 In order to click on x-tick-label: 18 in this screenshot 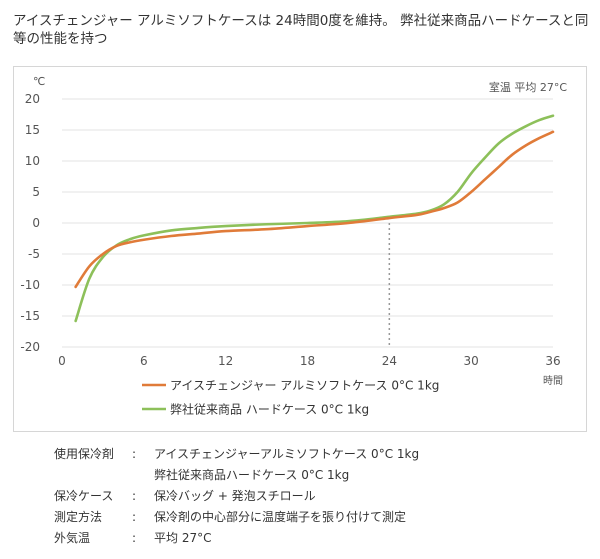, I will do `click(307, 361)`.